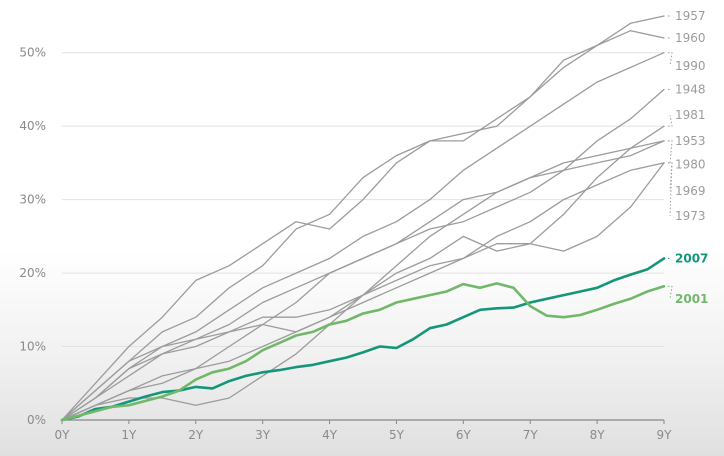 The image size is (724, 456). What do you see at coordinates (364, 435) in the screenshot?
I see `x-axis-tick-labels: 0Y 1Y 2Y 3Y 4Y 5Y 6Y 7Y 8Y 9Y` at bounding box center [364, 435].